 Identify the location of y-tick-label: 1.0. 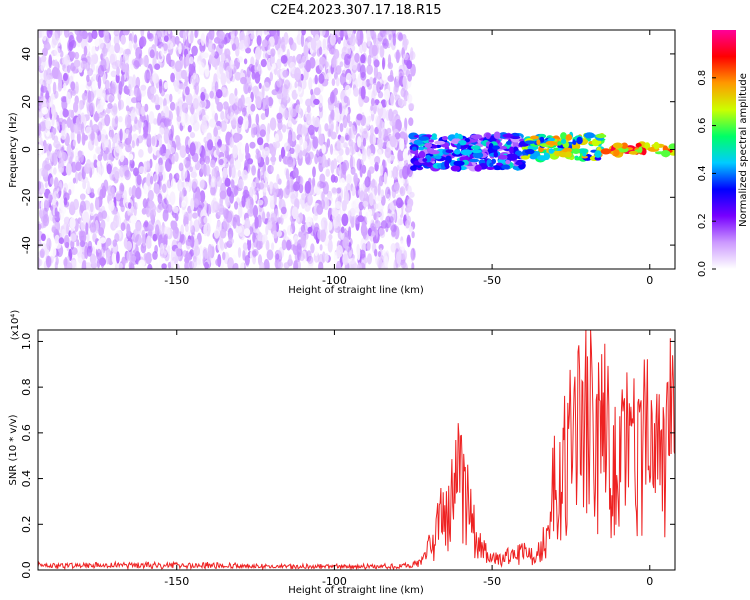
(26, 342).